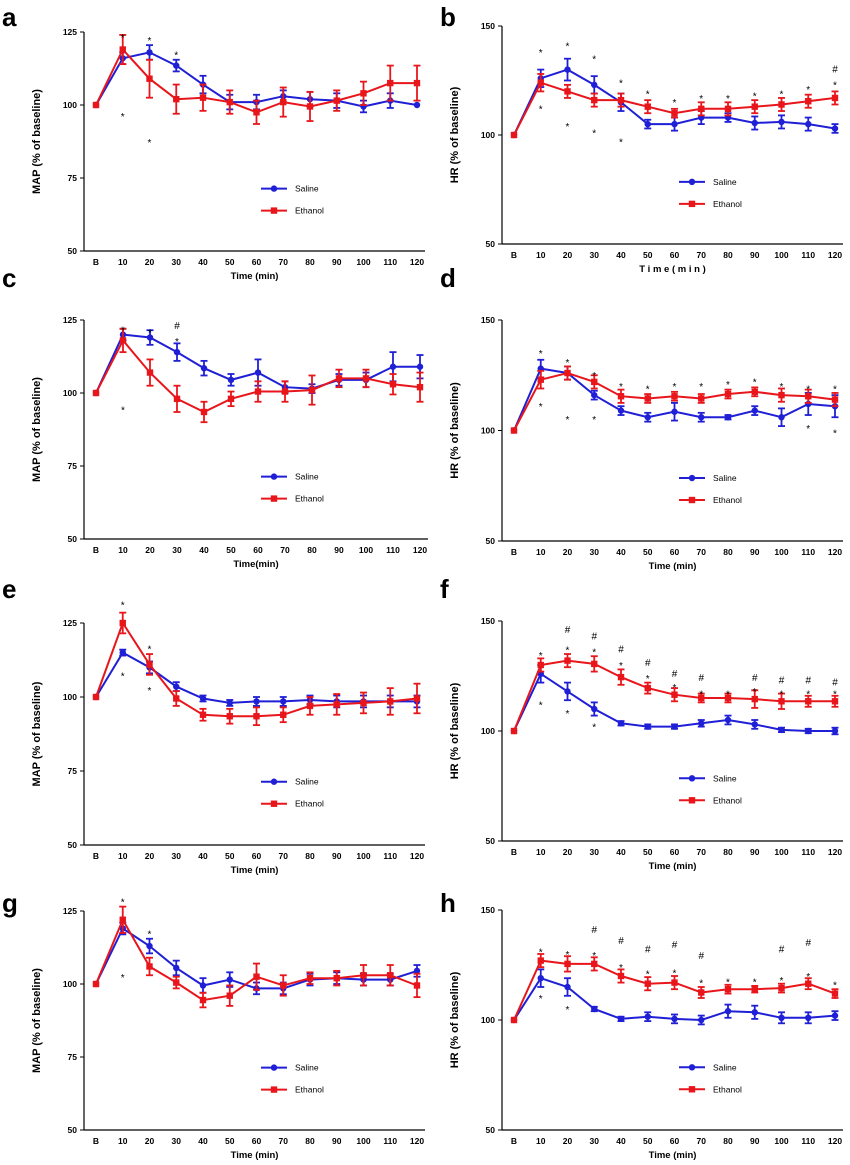  What do you see at coordinates (37, 141) in the screenshot?
I see `y-axis-title: MAP (% of baseline)` at bounding box center [37, 141].